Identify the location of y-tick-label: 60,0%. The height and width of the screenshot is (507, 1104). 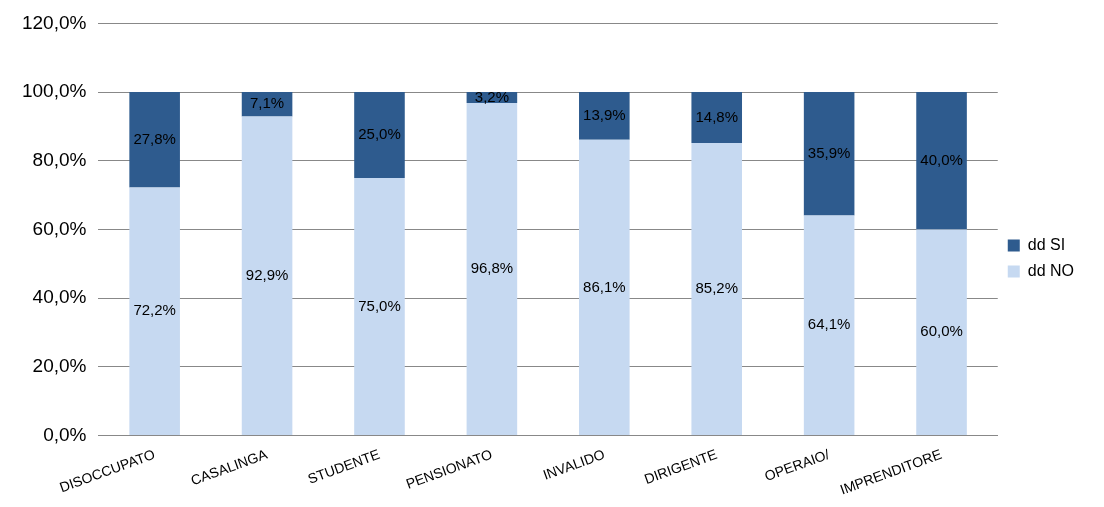
(59, 228).